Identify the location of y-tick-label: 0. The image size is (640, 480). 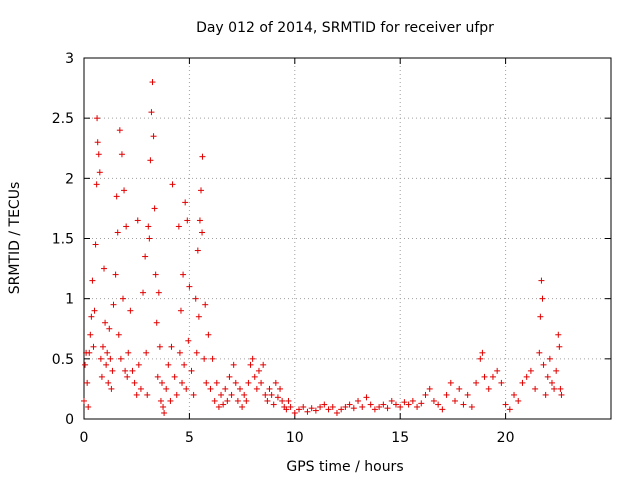
(69, 420).